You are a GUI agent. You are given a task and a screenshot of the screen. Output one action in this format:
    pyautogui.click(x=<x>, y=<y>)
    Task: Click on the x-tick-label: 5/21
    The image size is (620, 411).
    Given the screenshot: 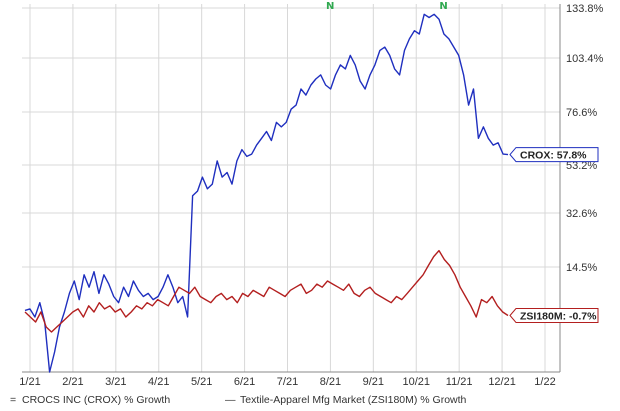 What is the action you would take?
    pyautogui.click(x=201, y=382)
    